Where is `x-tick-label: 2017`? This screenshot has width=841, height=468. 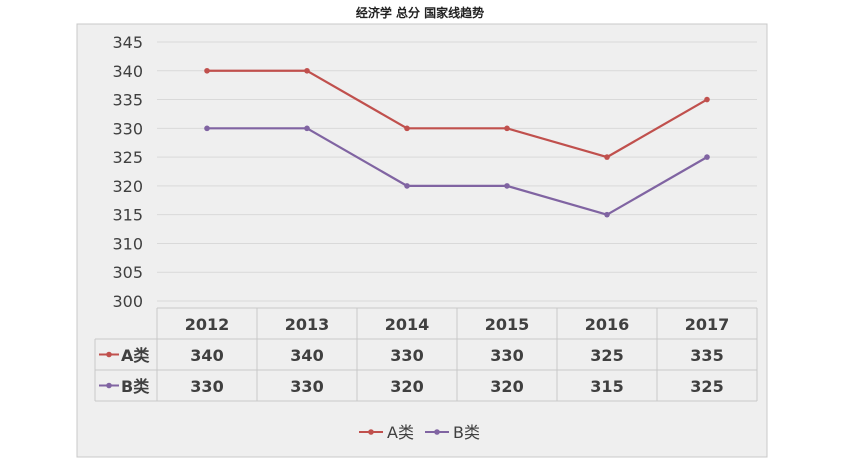 x-tick-label: 2017 is located at coordinates (707, 324).